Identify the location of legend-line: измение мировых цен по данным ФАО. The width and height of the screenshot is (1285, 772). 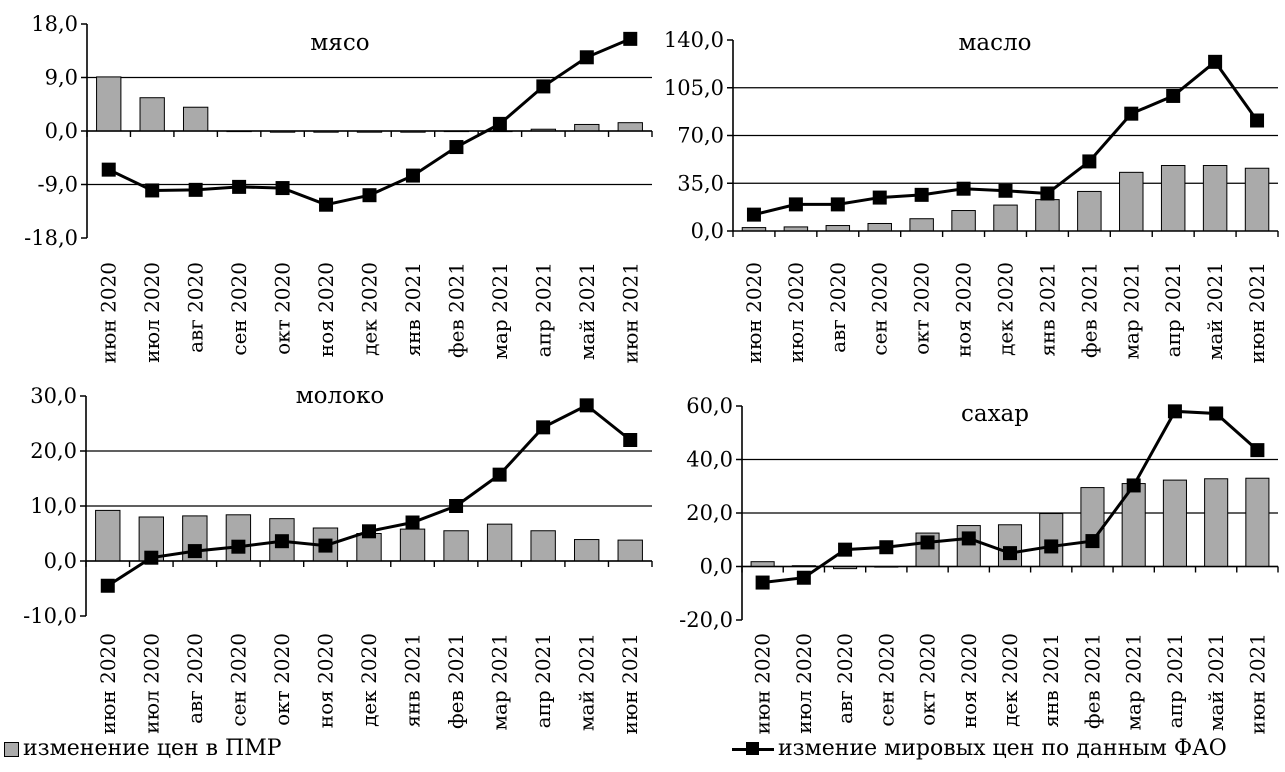
(979, 748).